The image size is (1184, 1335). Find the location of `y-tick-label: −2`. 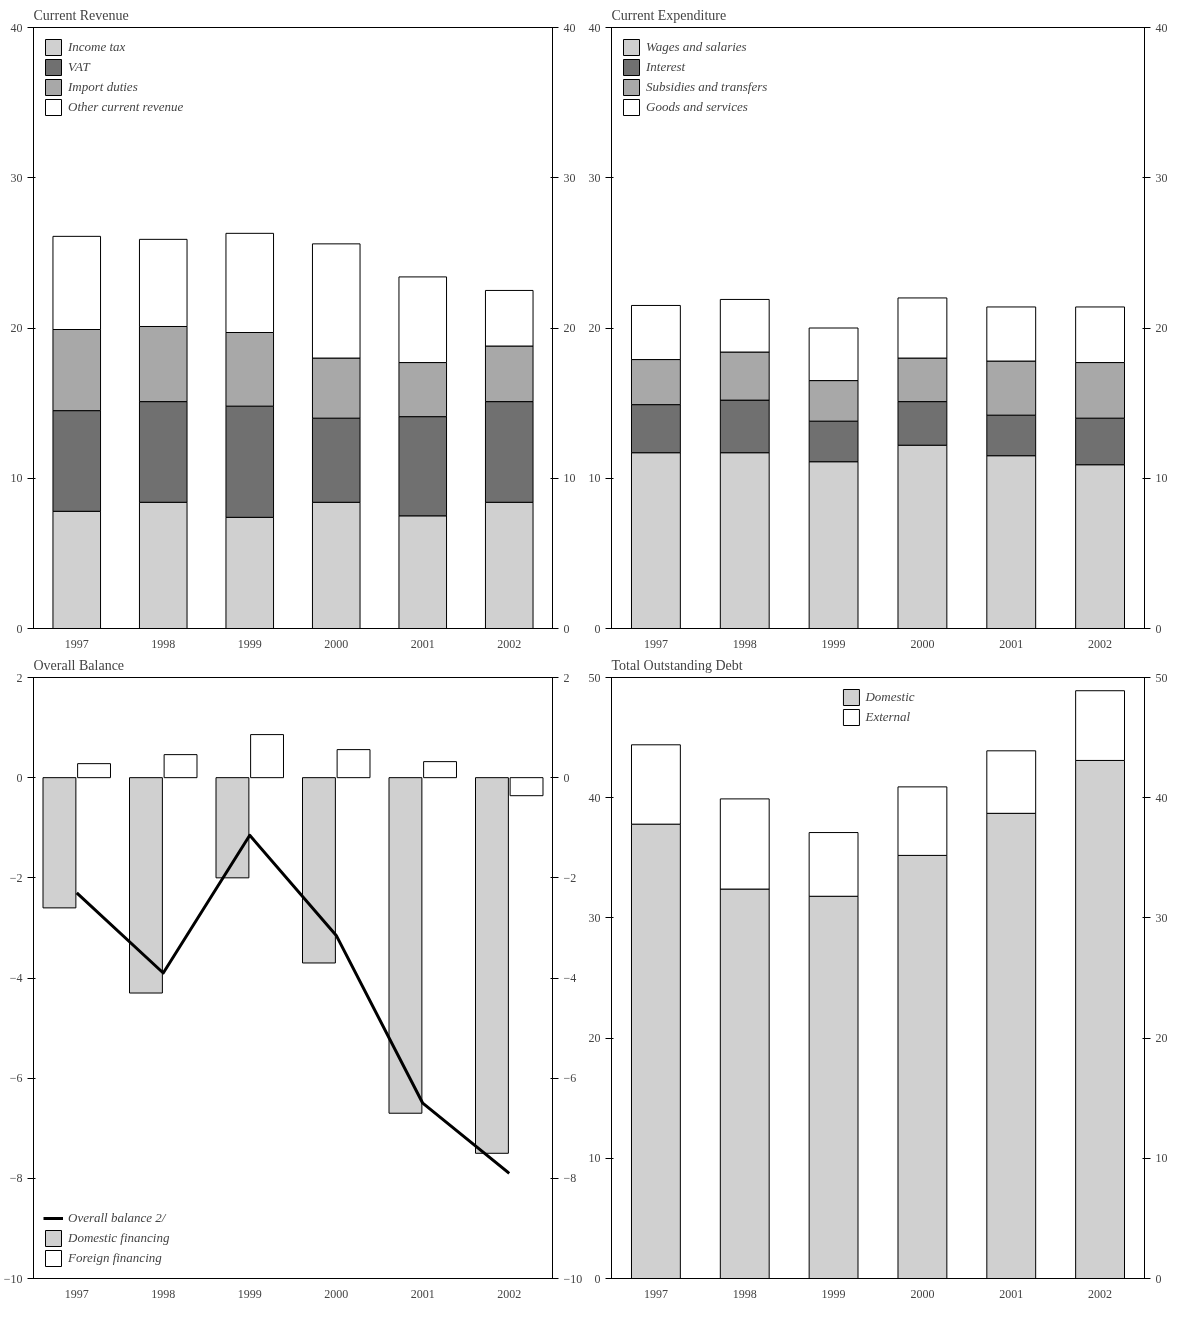

y-tick-label: −2 is located at coordinates (16, 877).